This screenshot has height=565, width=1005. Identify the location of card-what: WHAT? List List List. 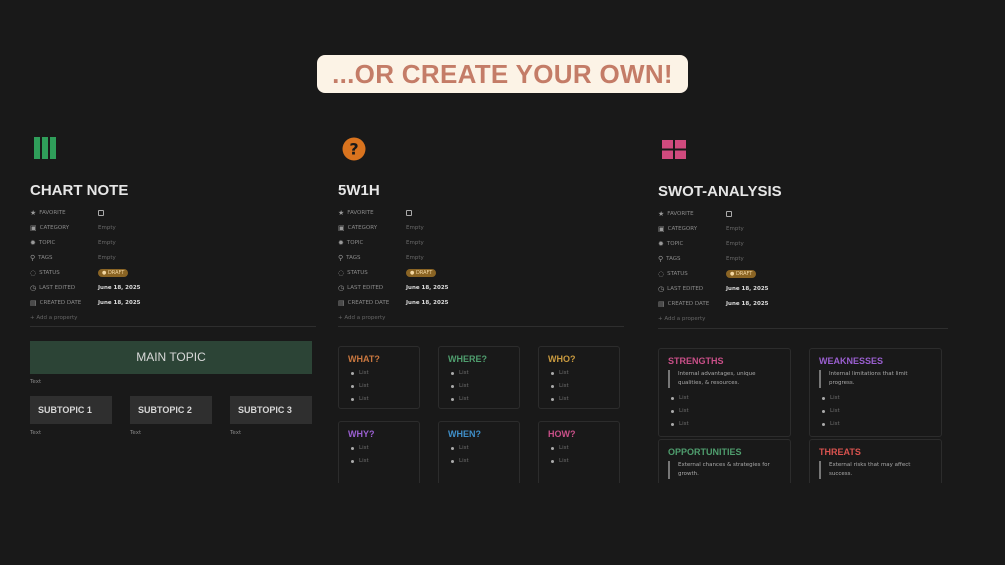
(379, 377).